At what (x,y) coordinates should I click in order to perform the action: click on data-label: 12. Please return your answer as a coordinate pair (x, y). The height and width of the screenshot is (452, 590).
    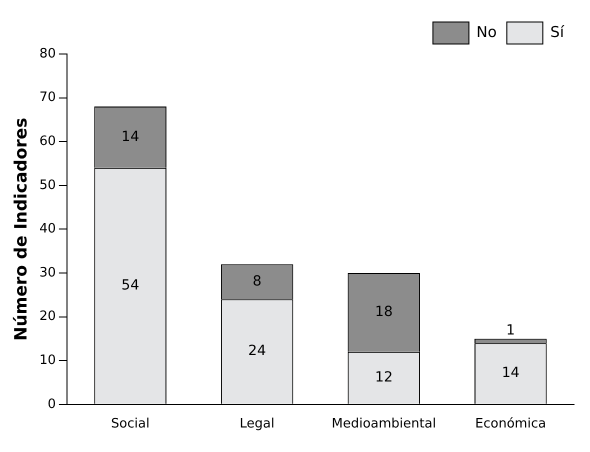
    Looking at the image, I should click on (383, 378).